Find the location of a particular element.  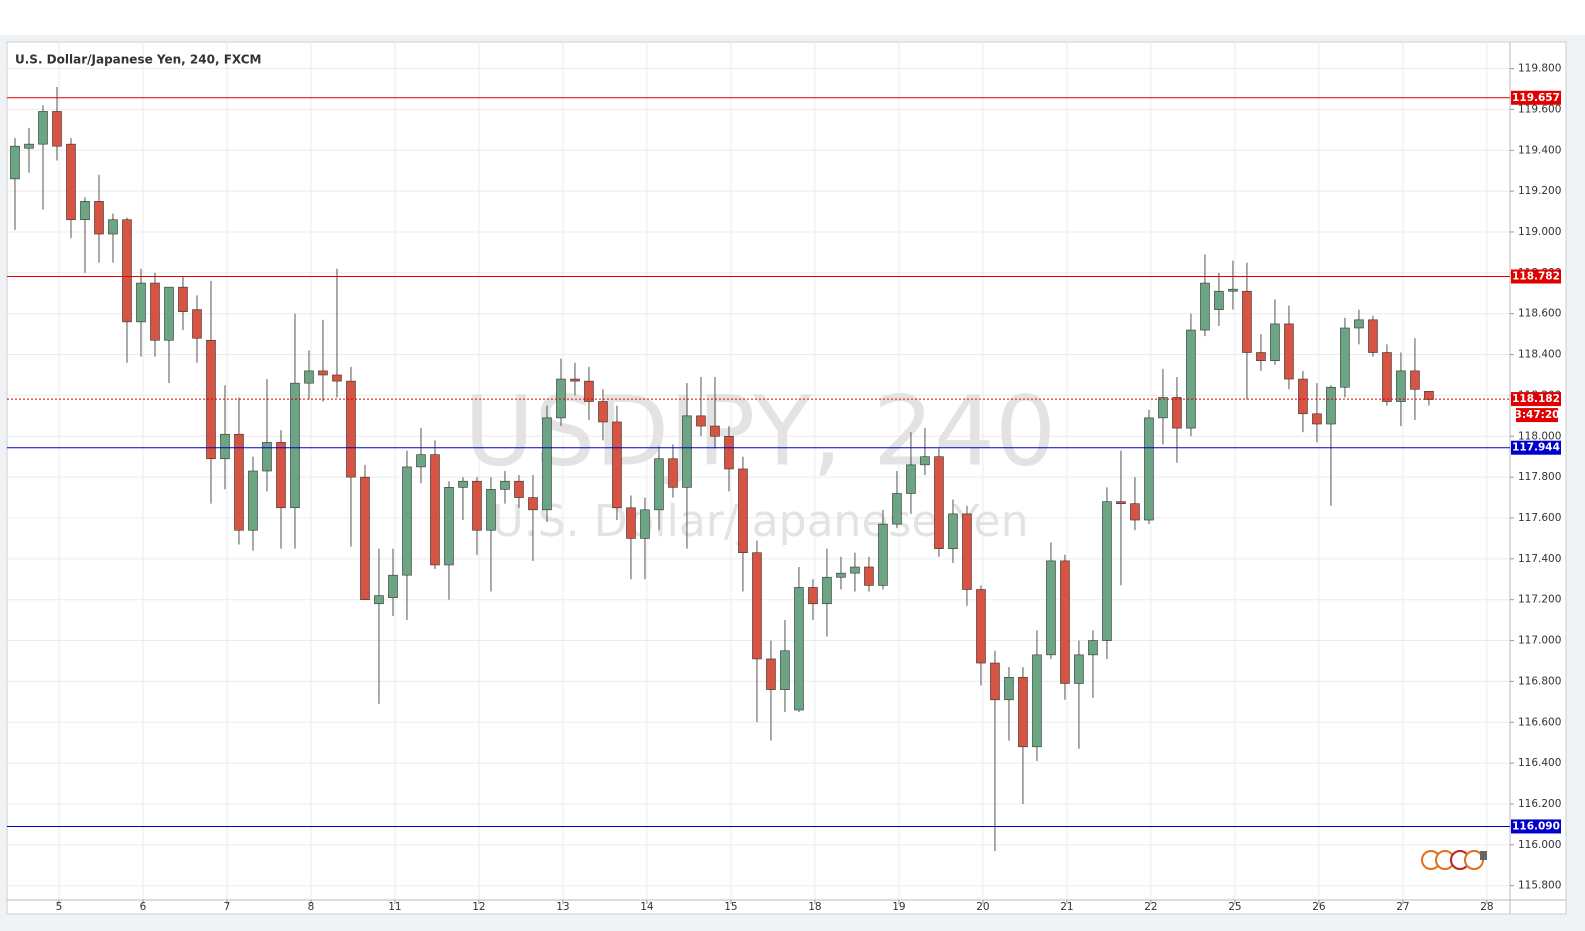

y-tick-label: 119.800 is located at coordinates (1539, 69).